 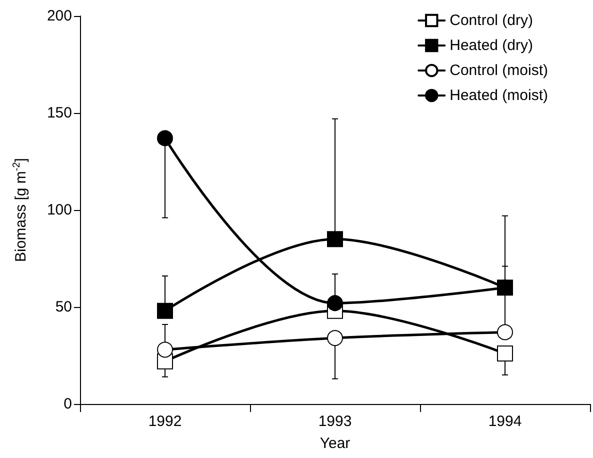 I want to click on legend-label: Heated (dry), so click(x=492, y=45).